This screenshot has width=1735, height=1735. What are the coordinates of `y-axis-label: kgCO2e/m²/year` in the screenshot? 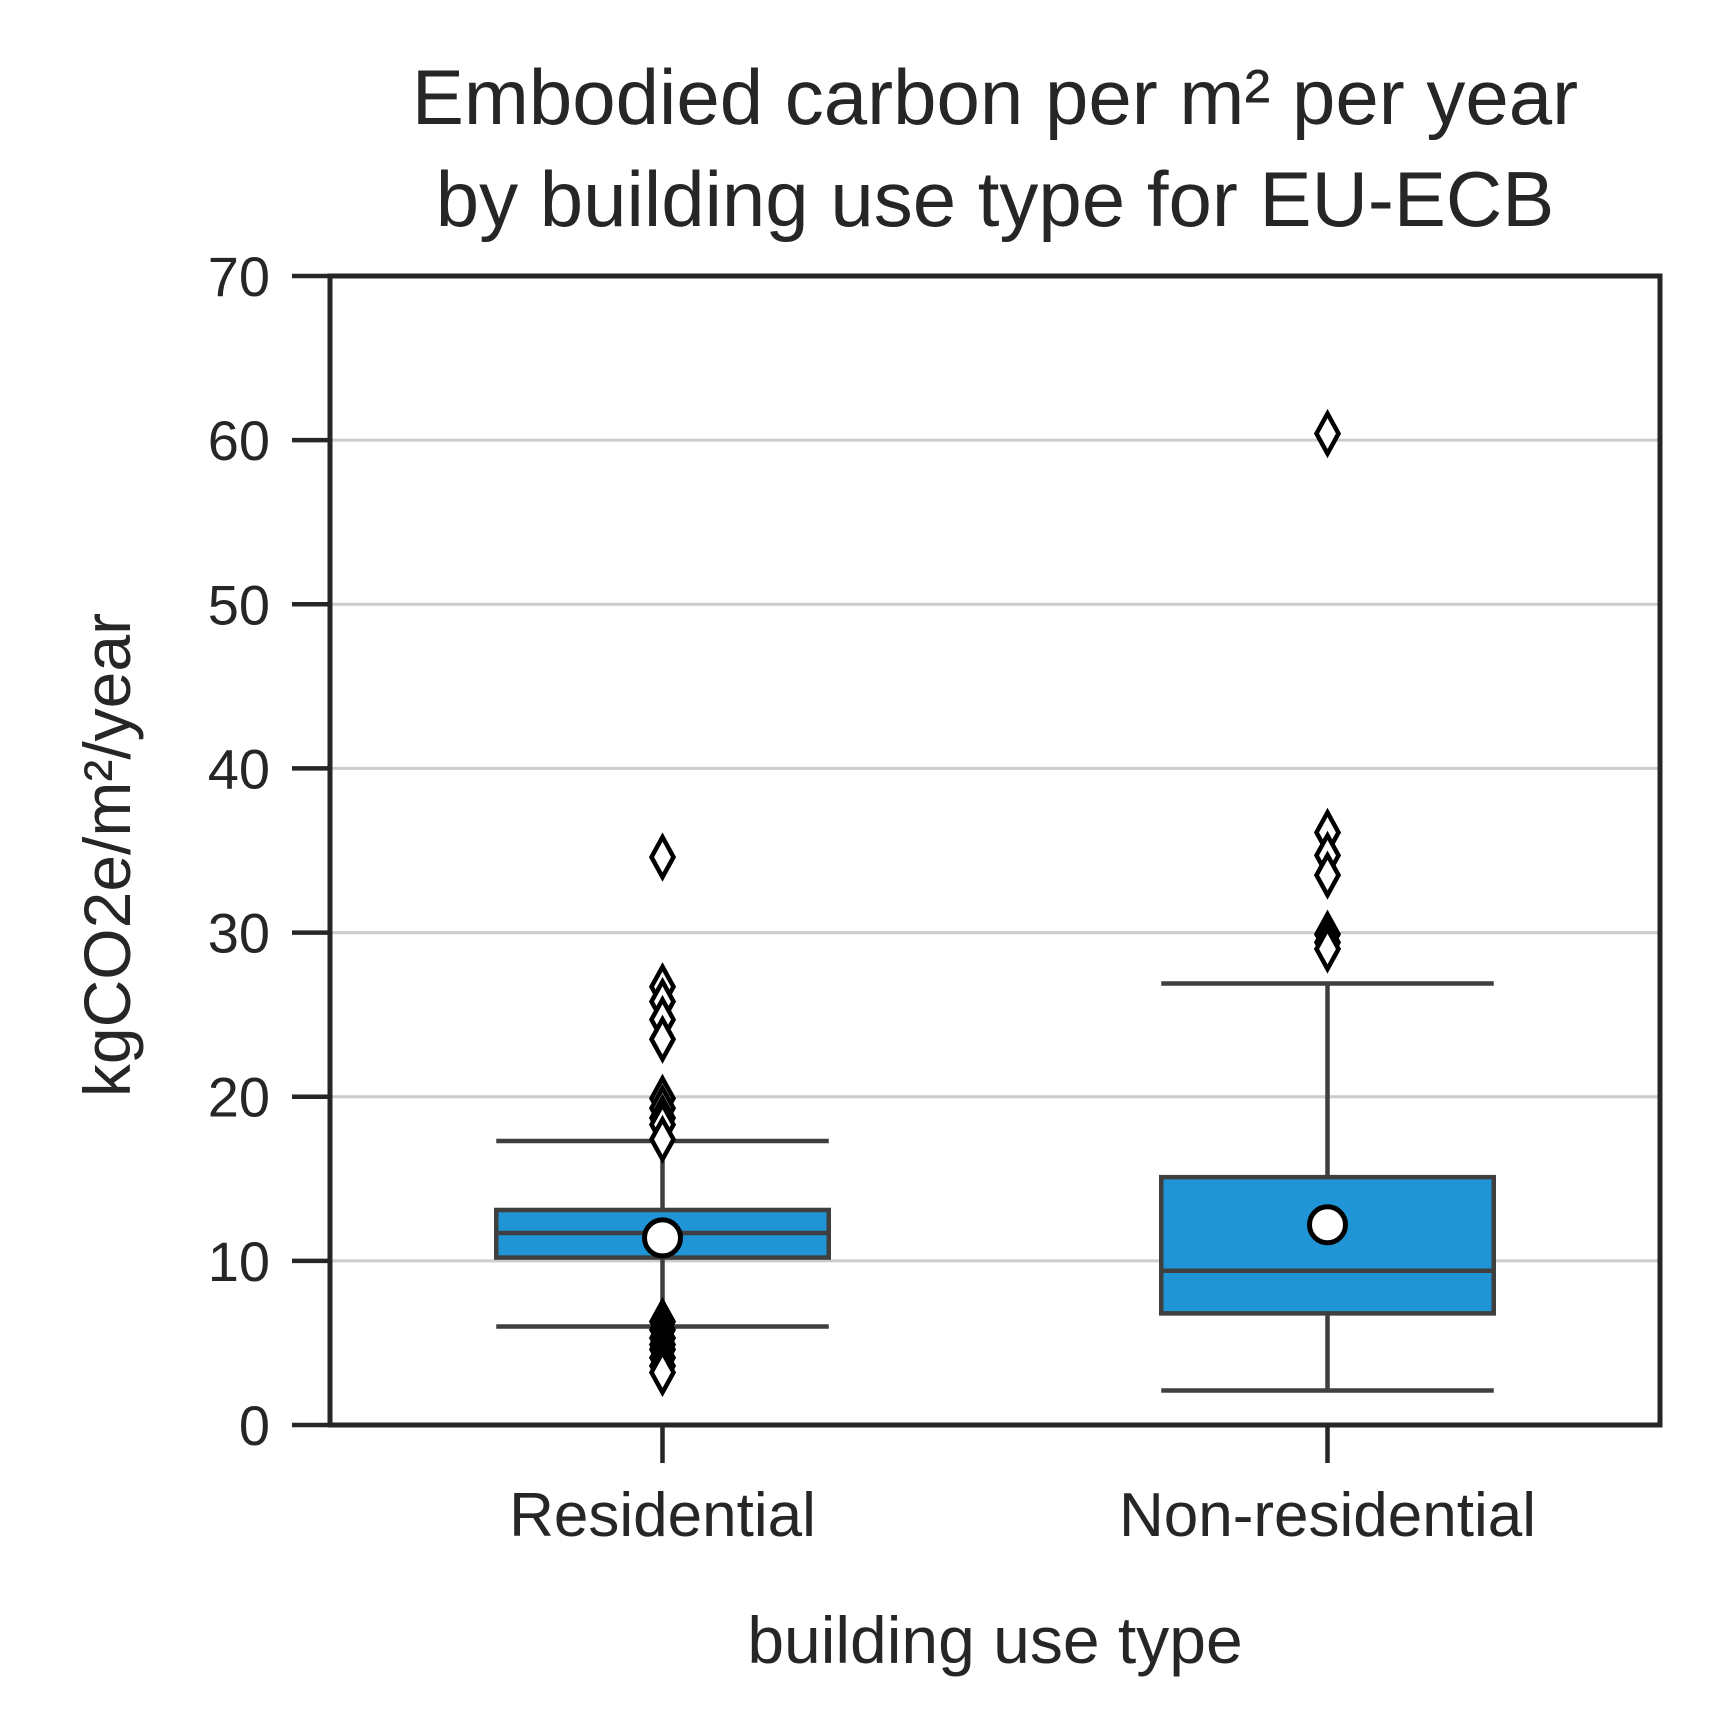 It's located at (107, 855).